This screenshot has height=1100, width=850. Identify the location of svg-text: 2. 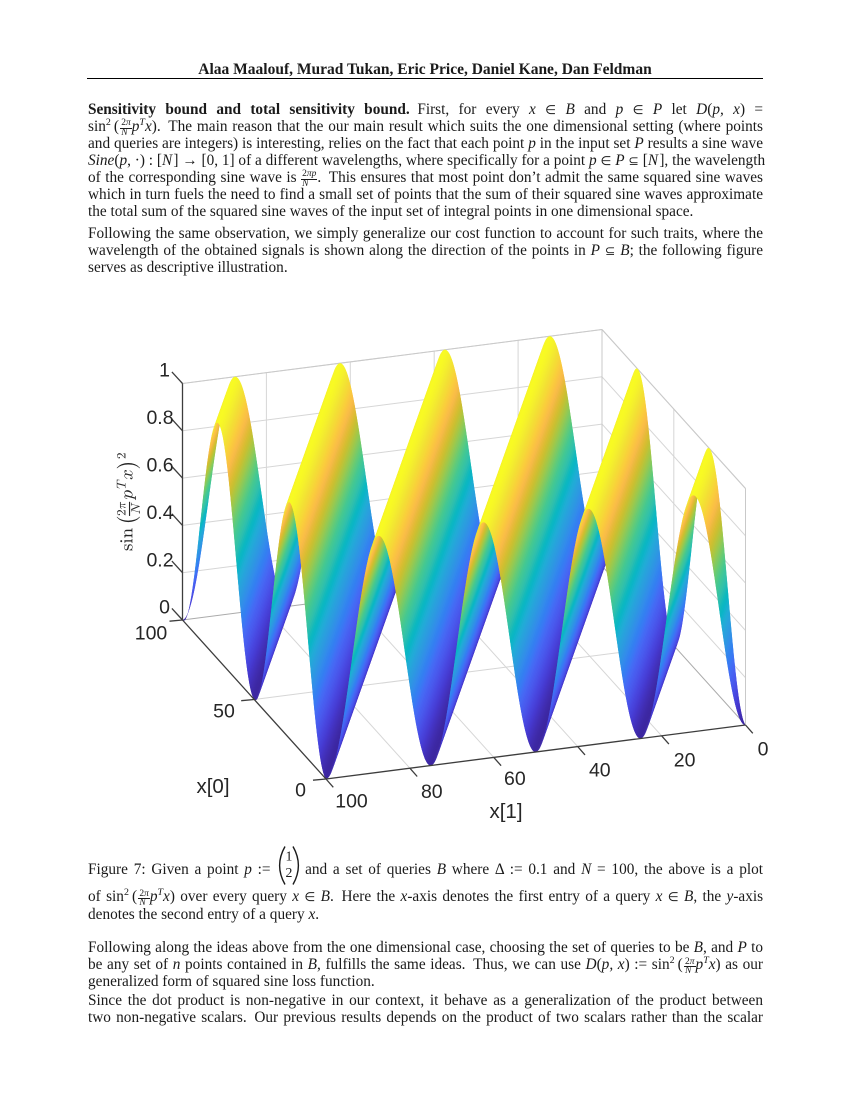
(289, 872).